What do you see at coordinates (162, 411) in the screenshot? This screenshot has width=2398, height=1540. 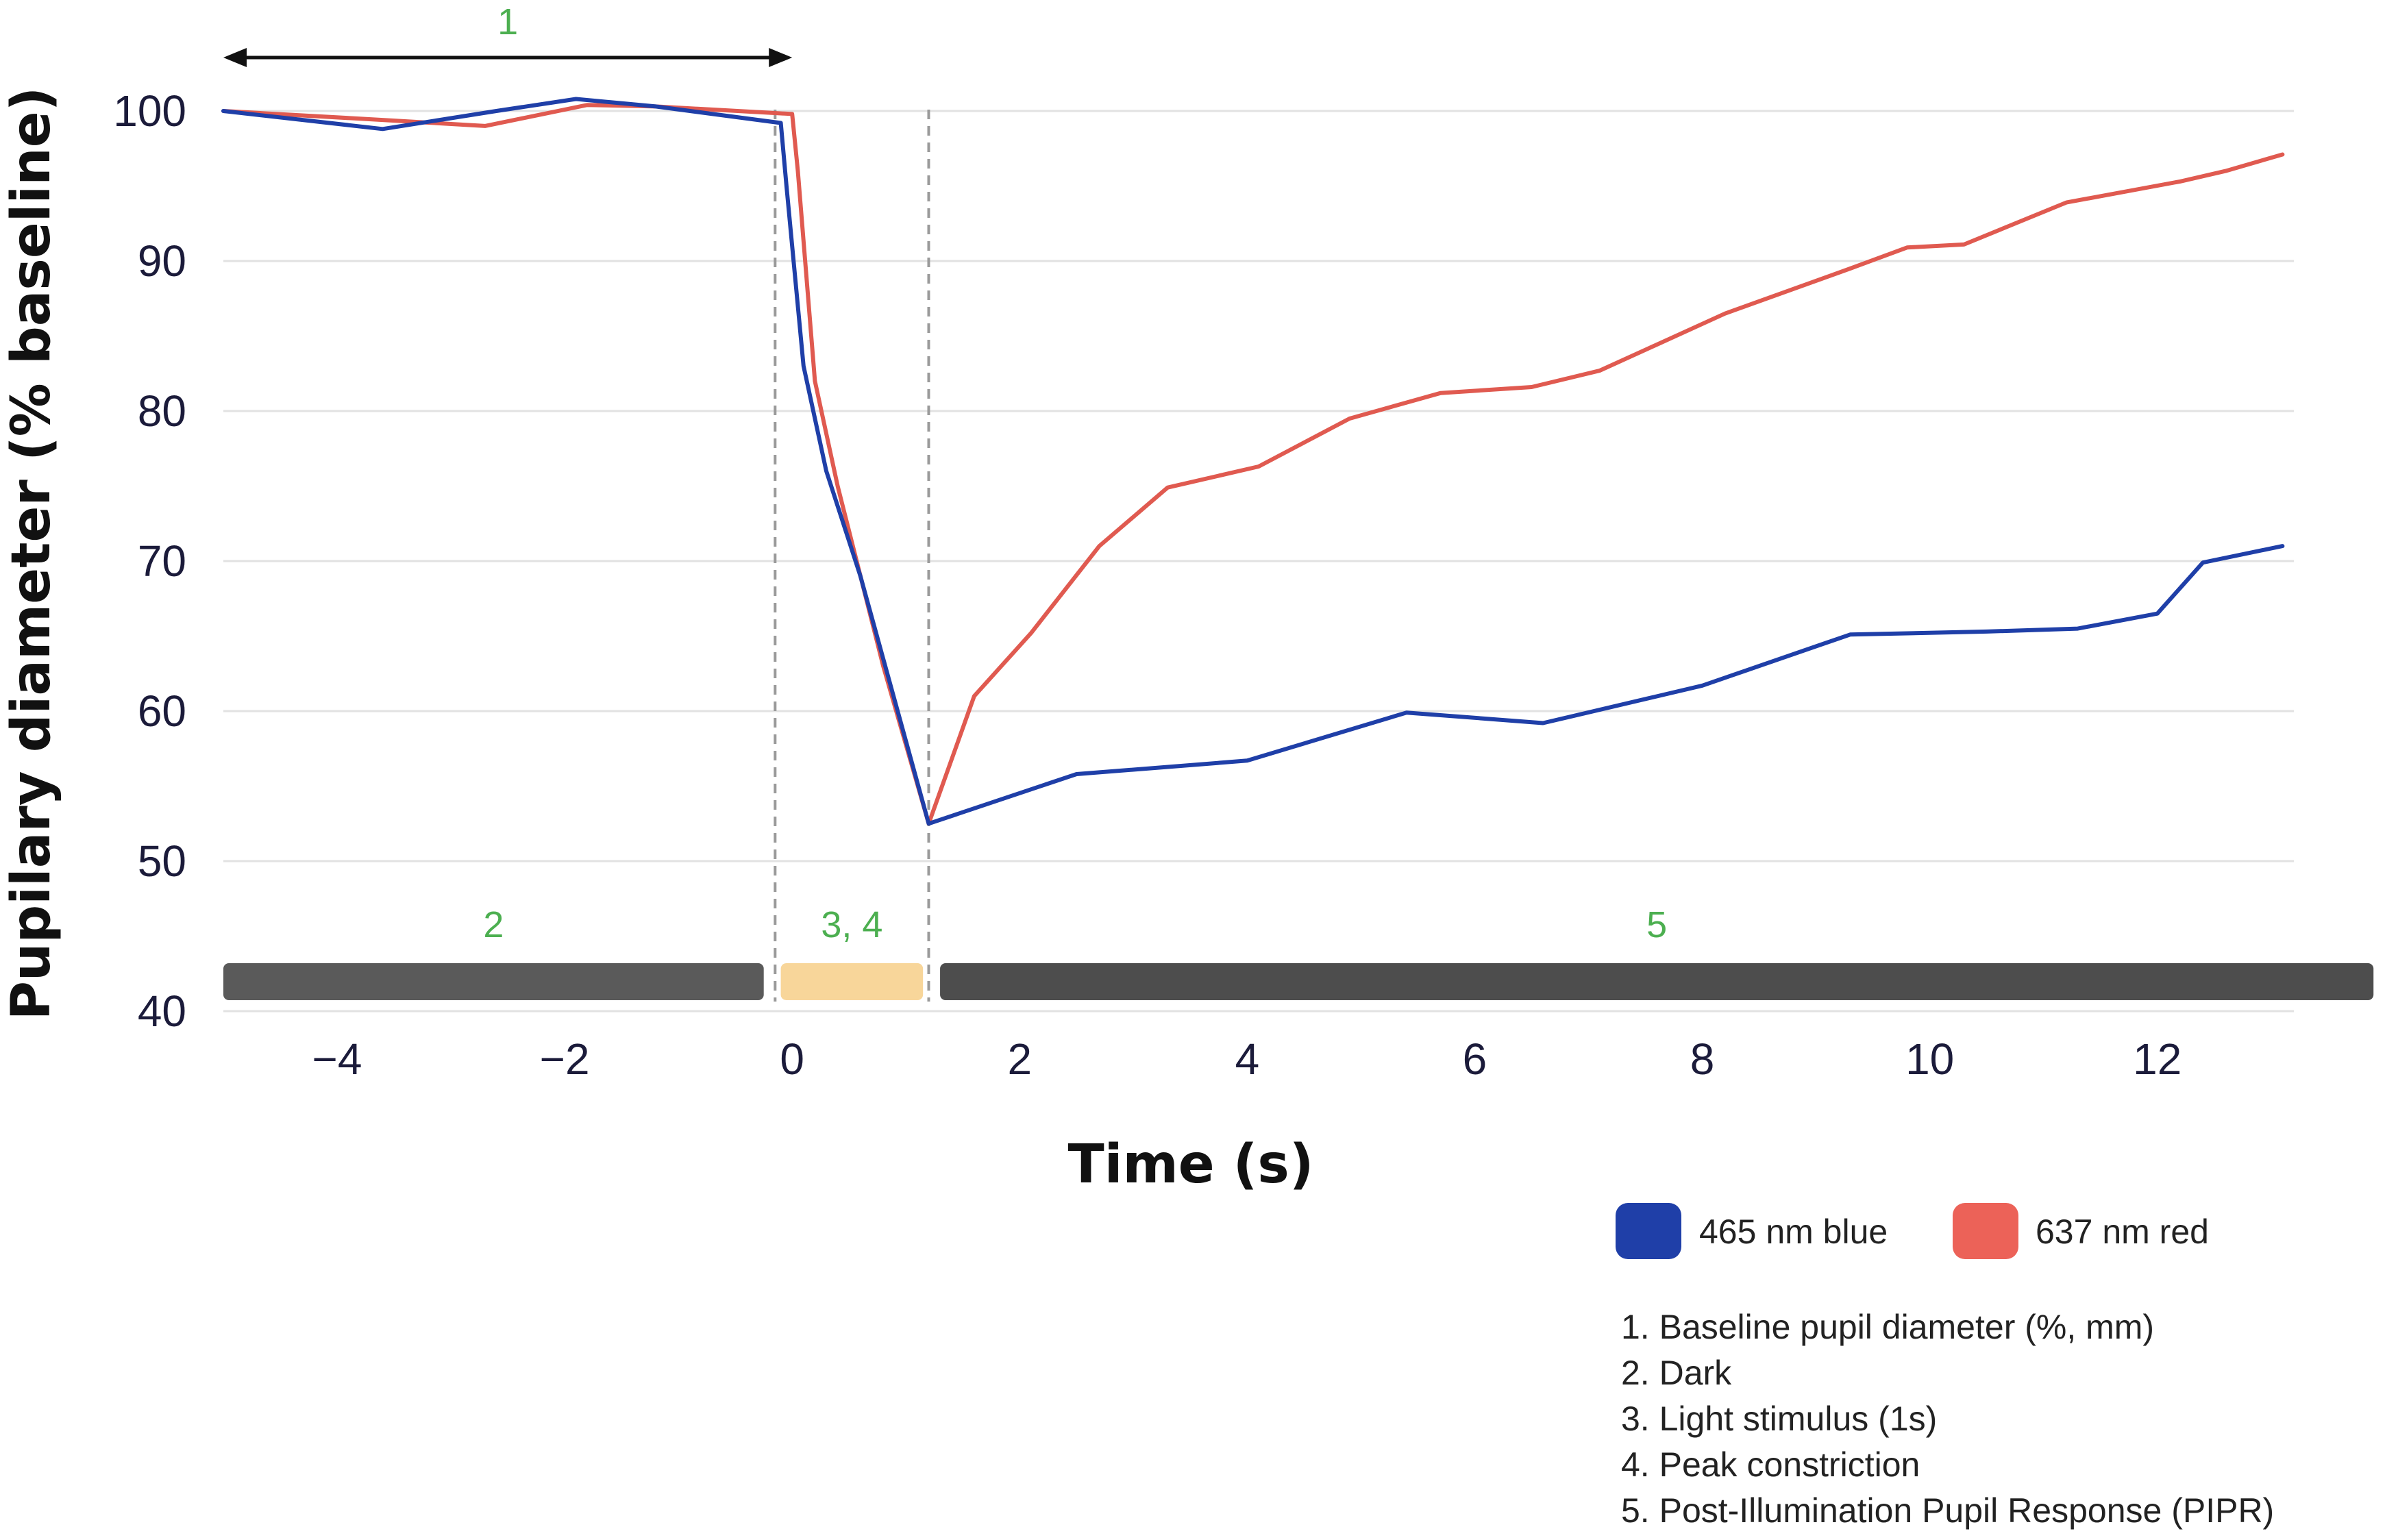 I see `y-tick-80: 80` at bounding box center [162, 411].